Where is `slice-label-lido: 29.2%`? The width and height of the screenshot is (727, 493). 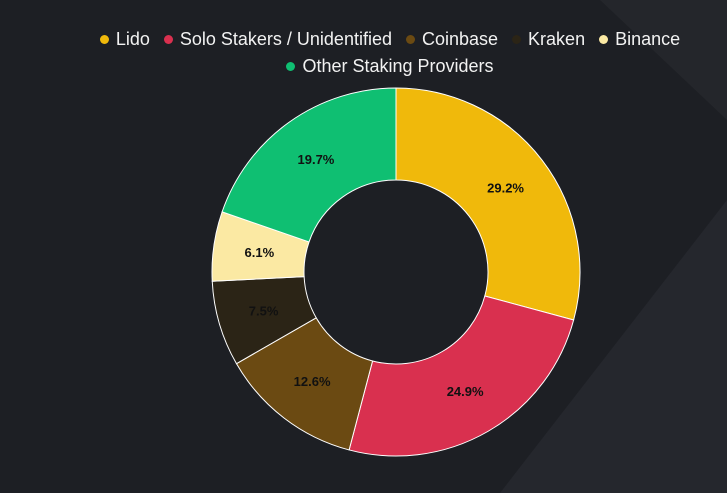 slice-label-lido: 29.2% is located at coordinates (505, 188).